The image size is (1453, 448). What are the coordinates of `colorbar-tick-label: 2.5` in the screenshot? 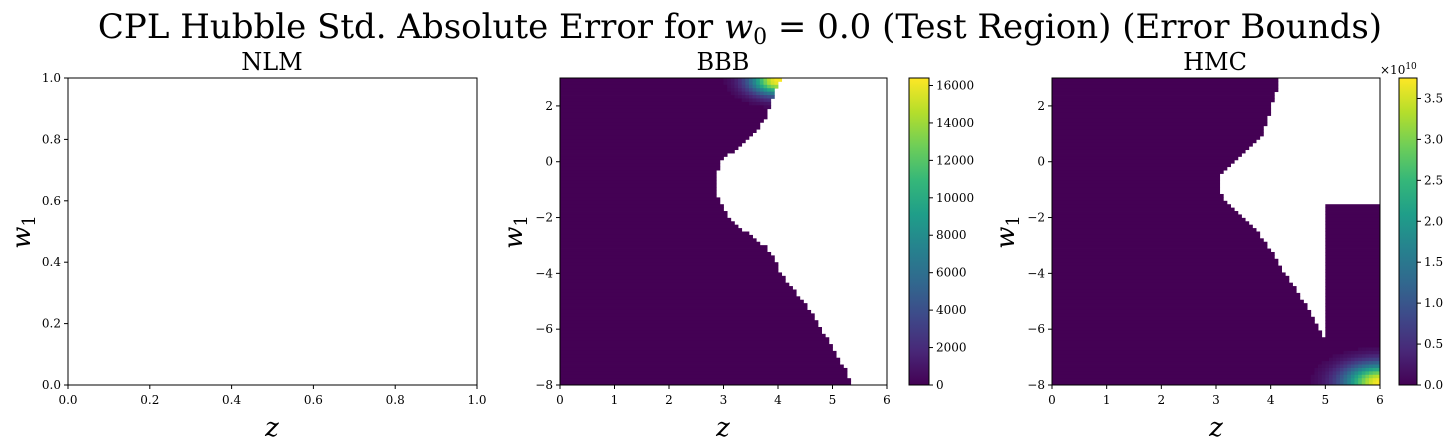 It's located at (1433, 180).